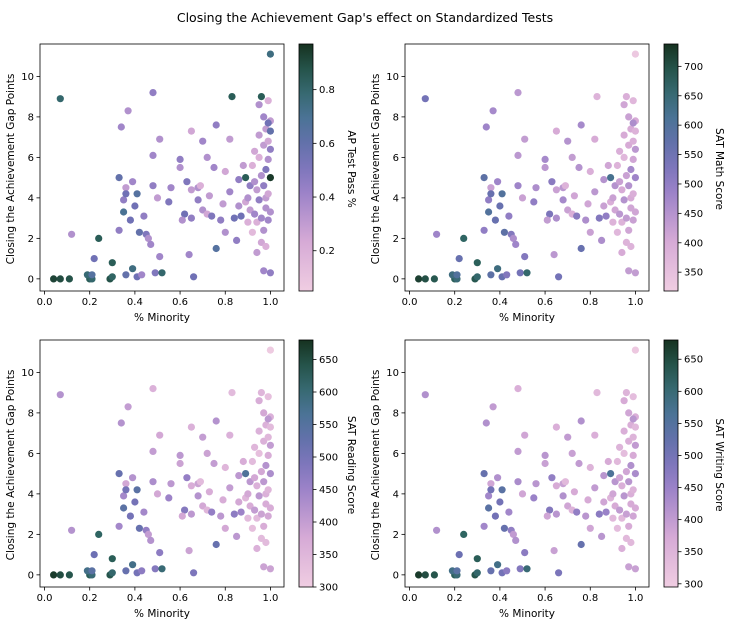 The height and width of the screenshot is (630, 740). What do you see at coordinates (410, 598) in the screenshot?
I see `x-tick-label: 0.0` at bounding box center [410, 598].